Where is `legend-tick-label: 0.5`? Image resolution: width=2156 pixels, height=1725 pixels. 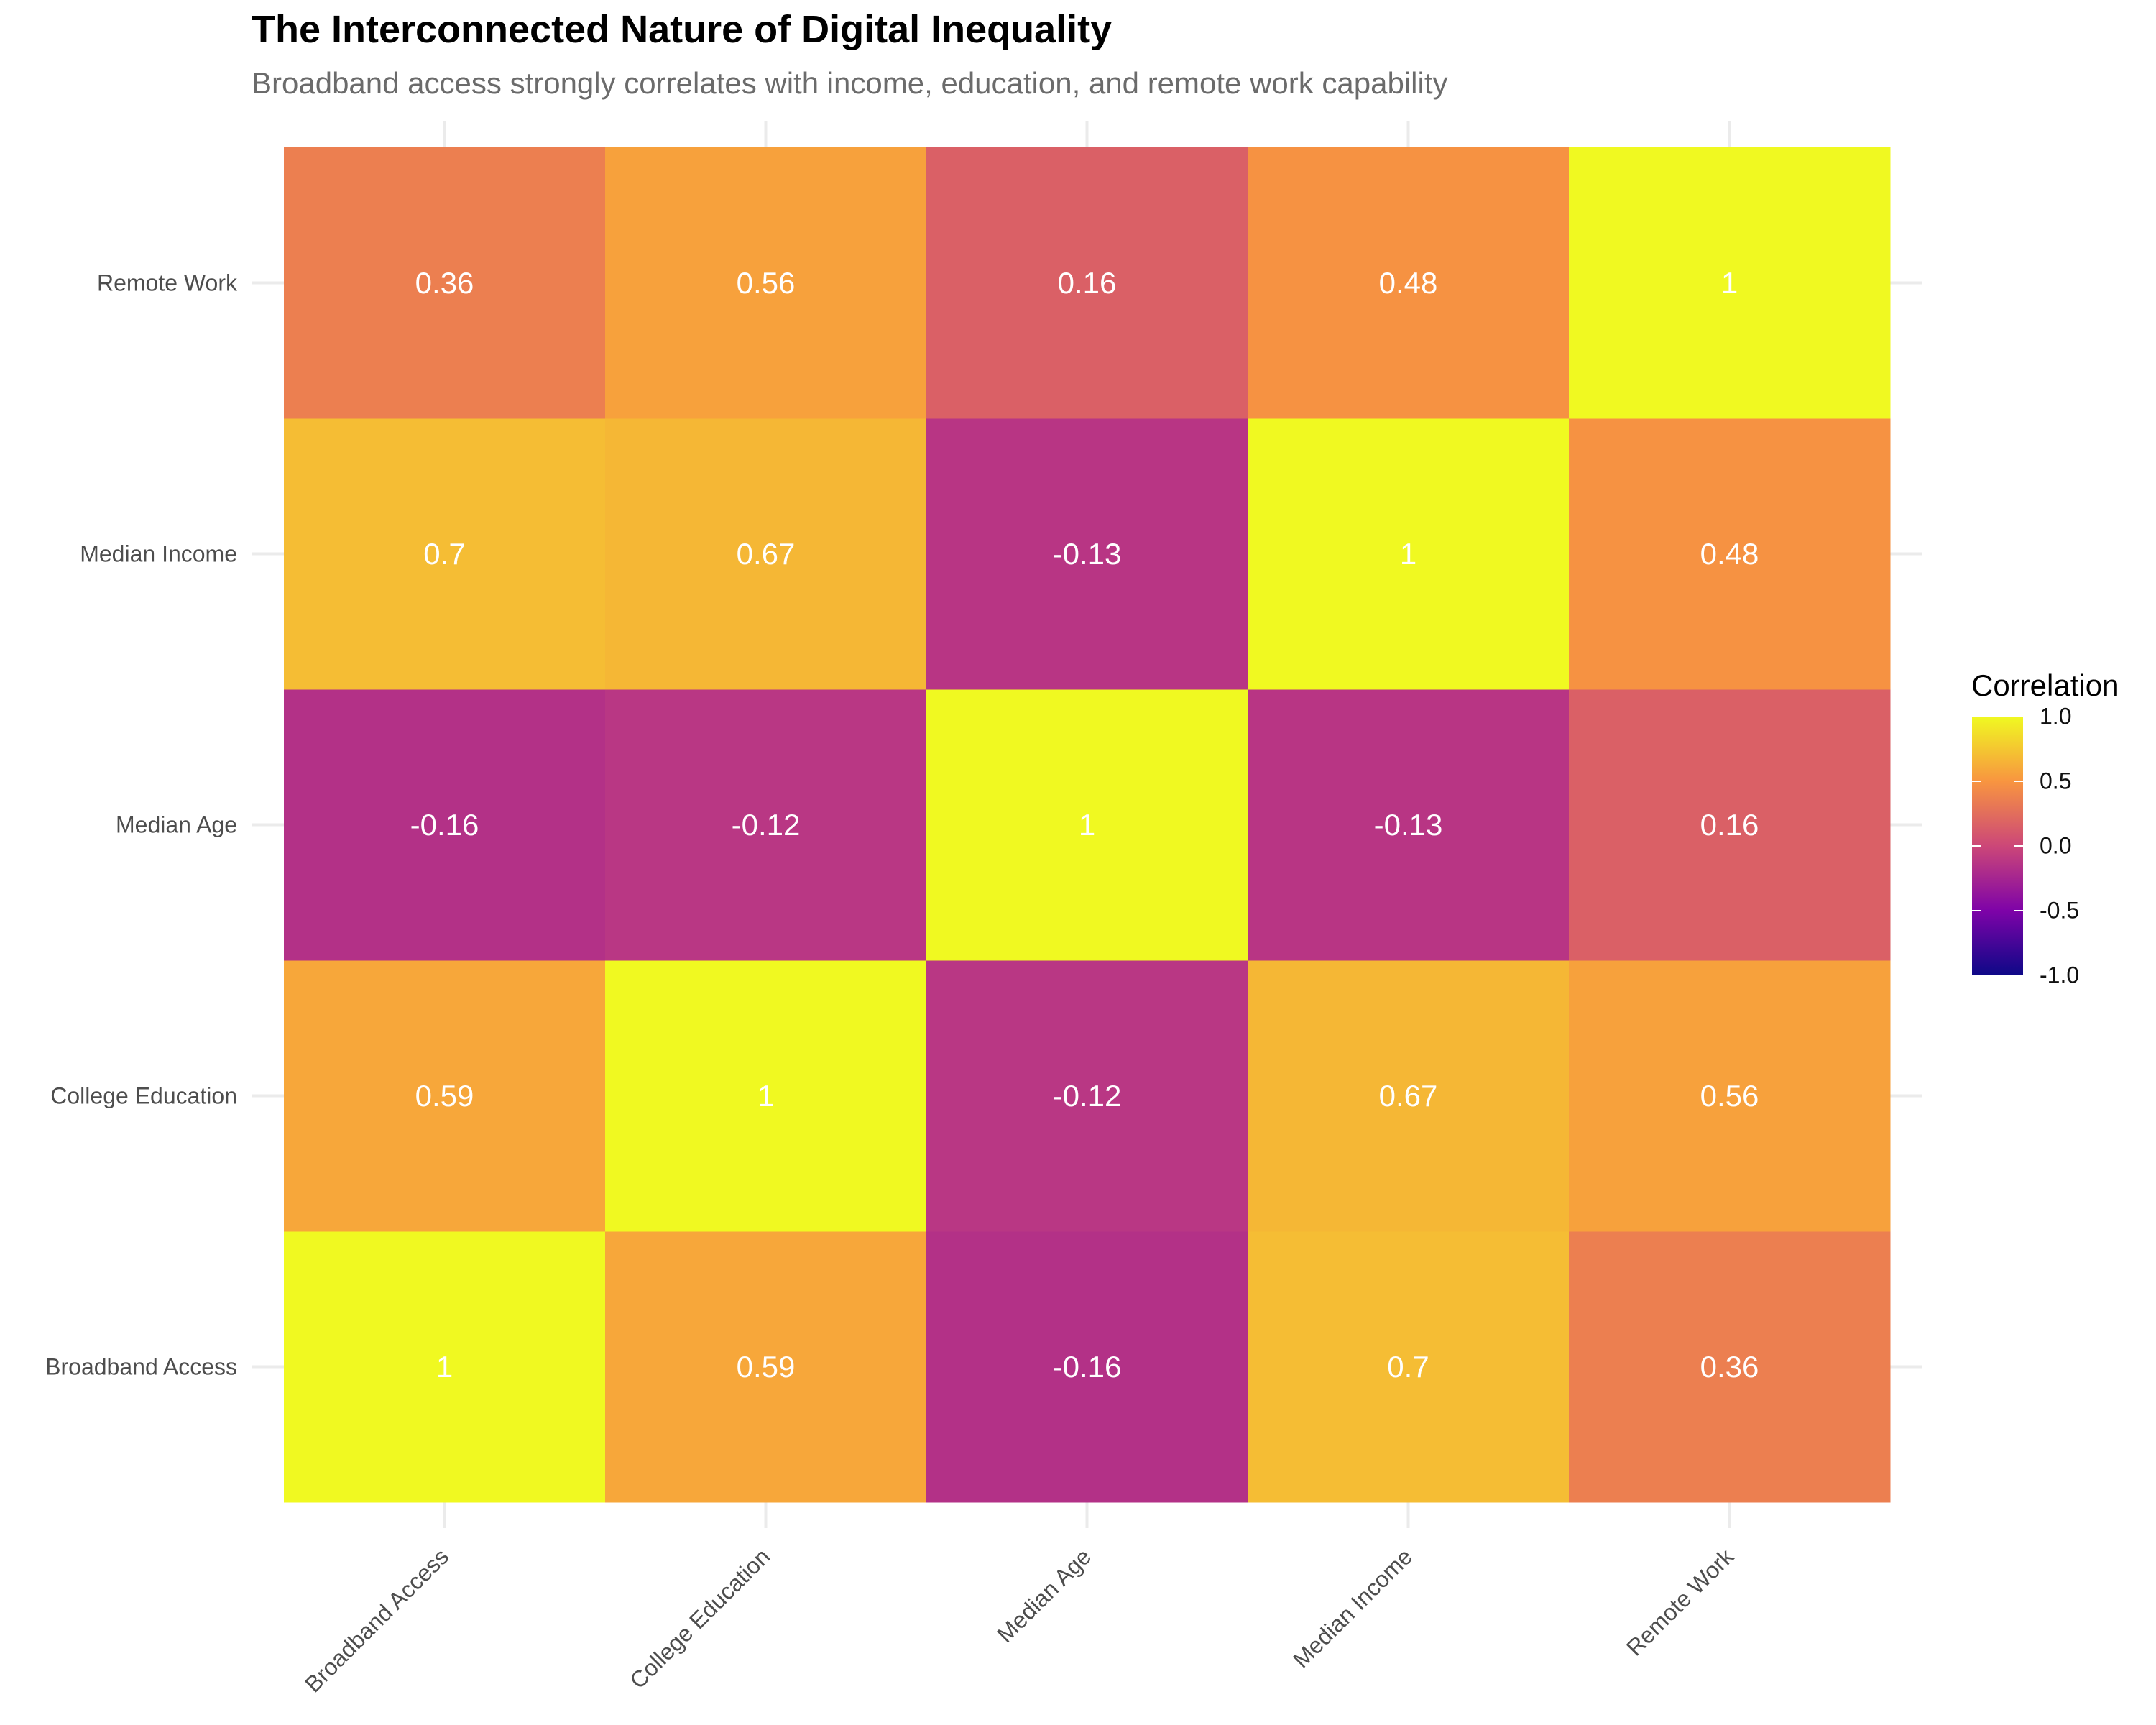
legend-tick-label: 0.5 is located at coordinates (2056, 781).